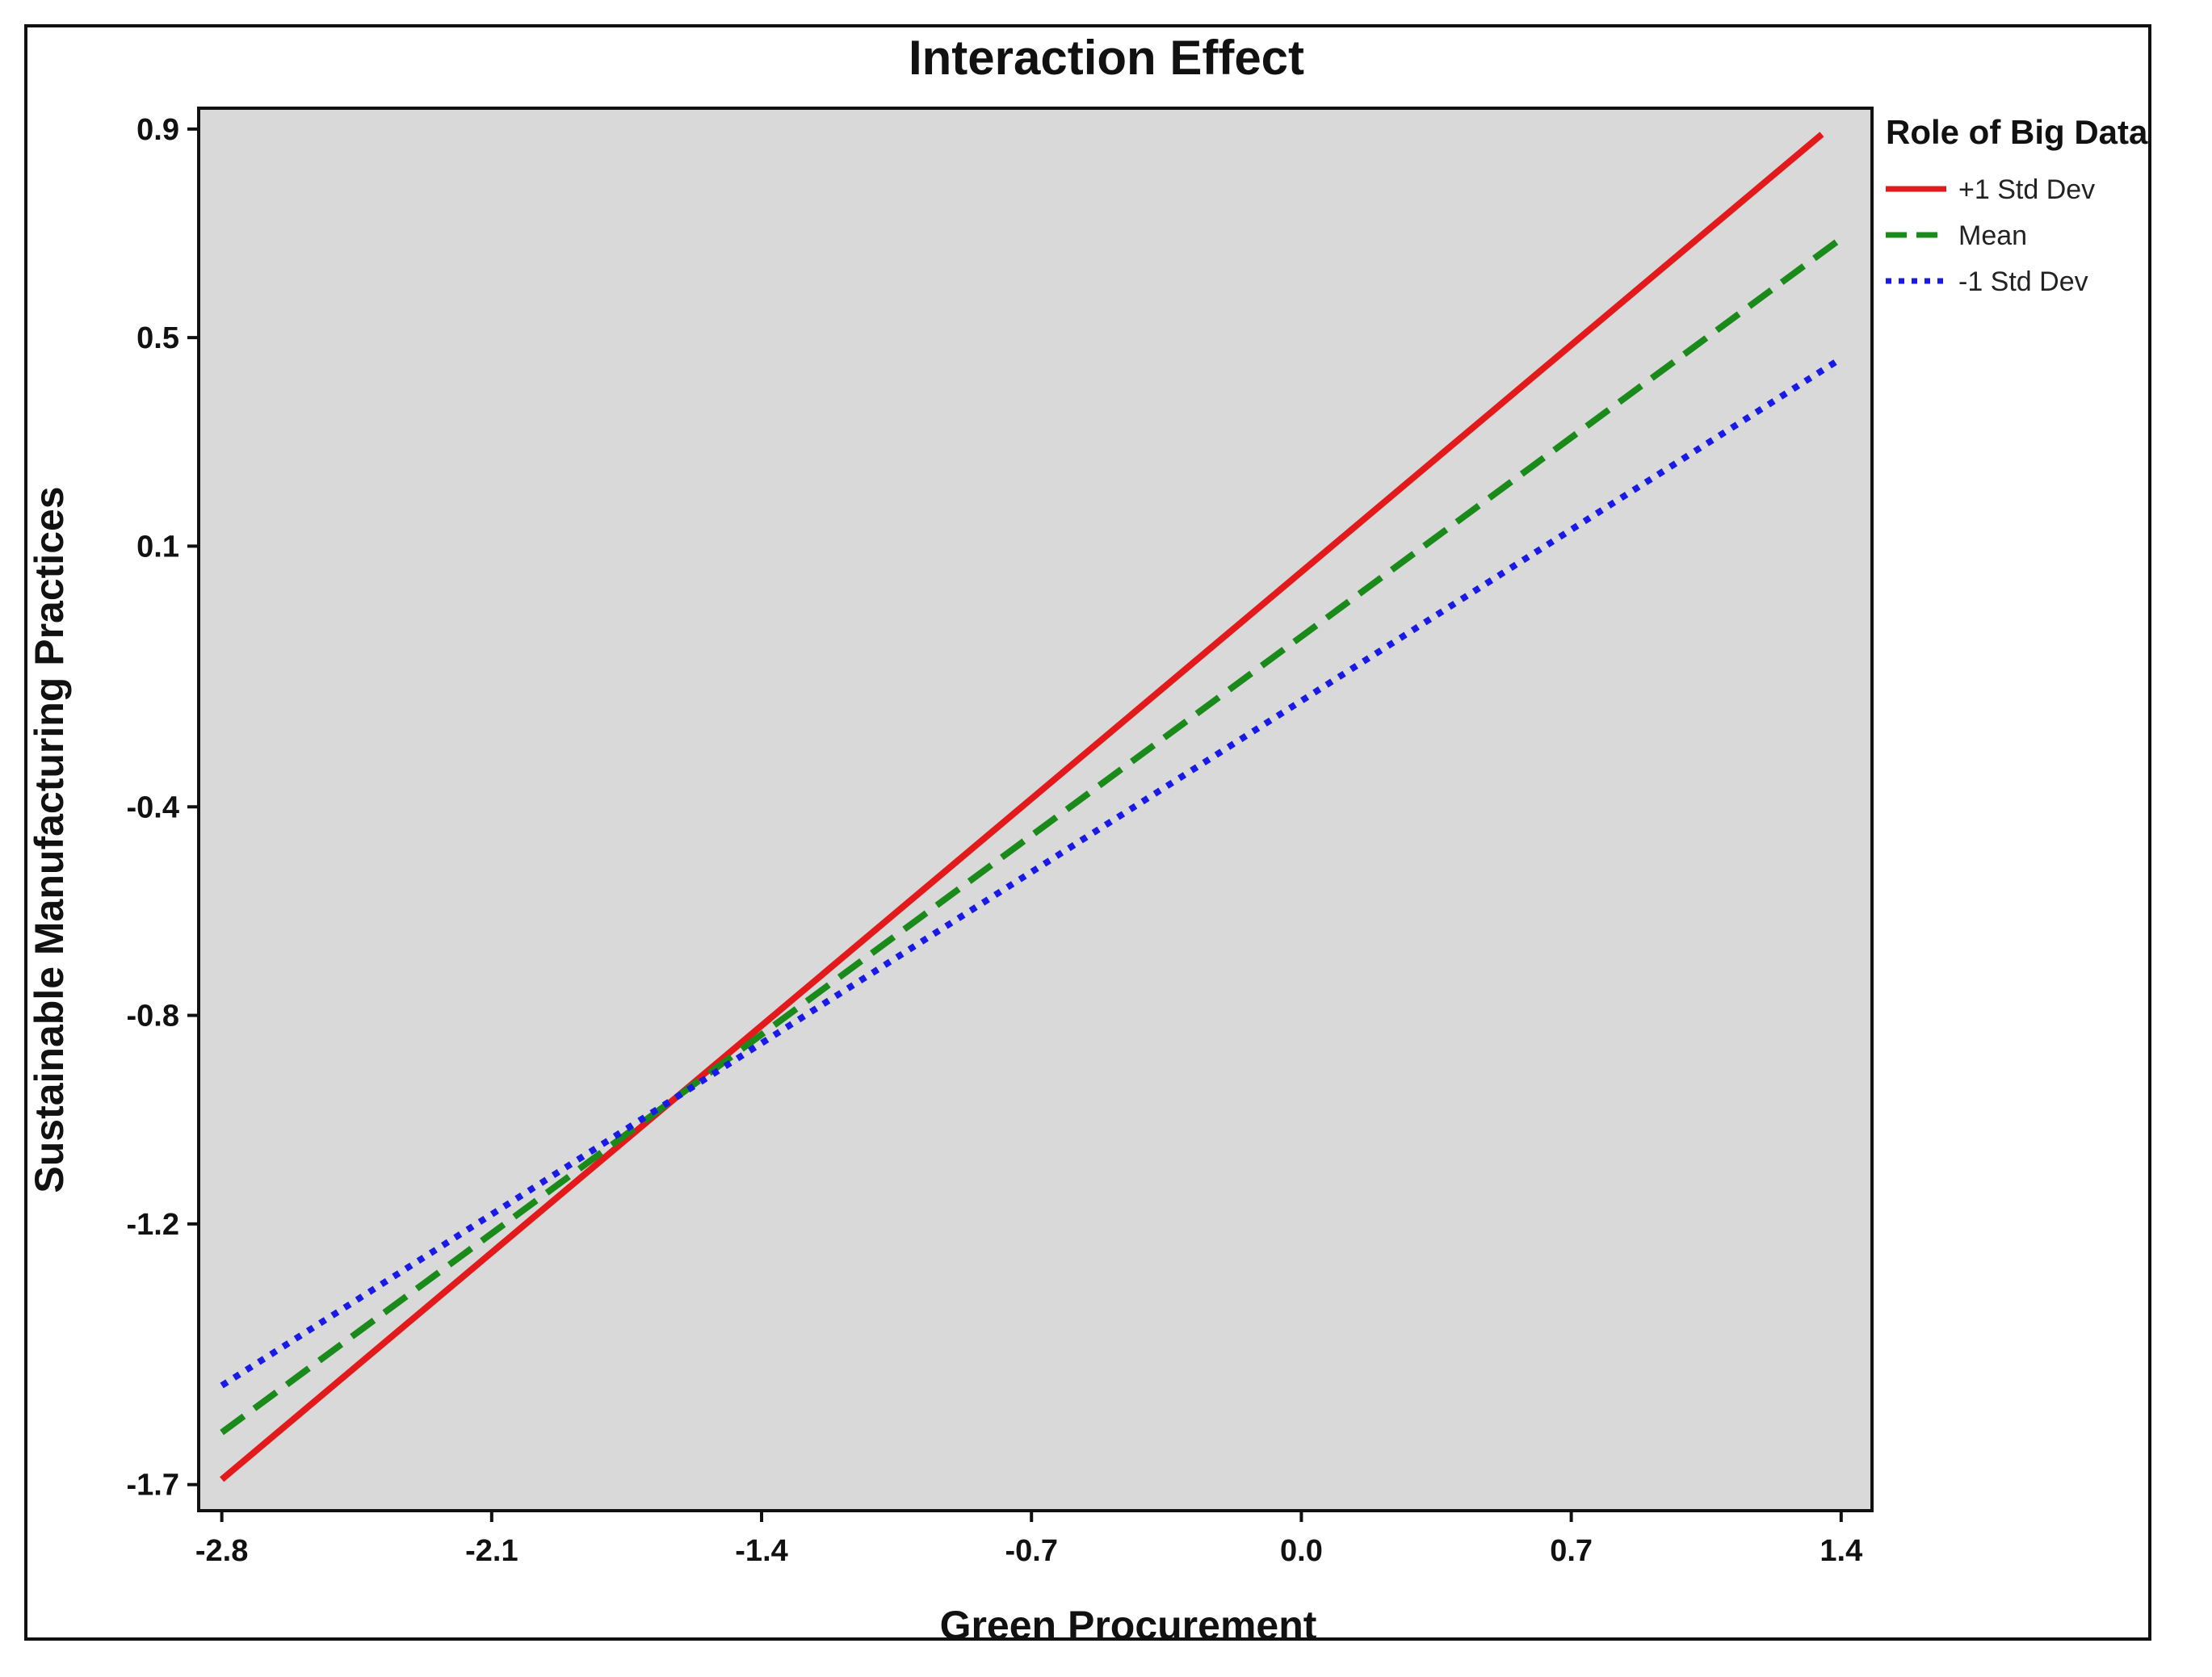 The height and width of the screenshot is (1677, 2212). What do you see at coordinates (158, 547) in the screenshot?
I see `y-tick-label: 0.1` at bounding box center [158, 547].